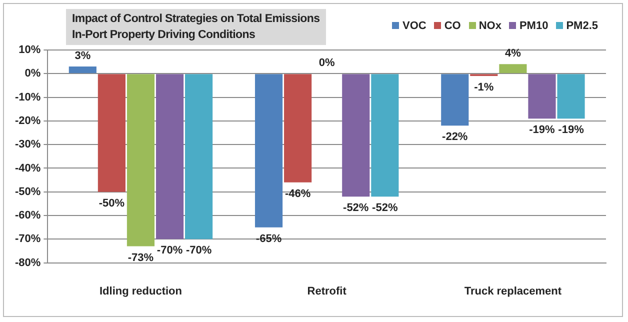 The width and height of the screenshot is (628, 322). What do you see at coordinates (29, 50) in the screenshot?
I see `y-tick-label: 10%` at bounding box center [29, 50].